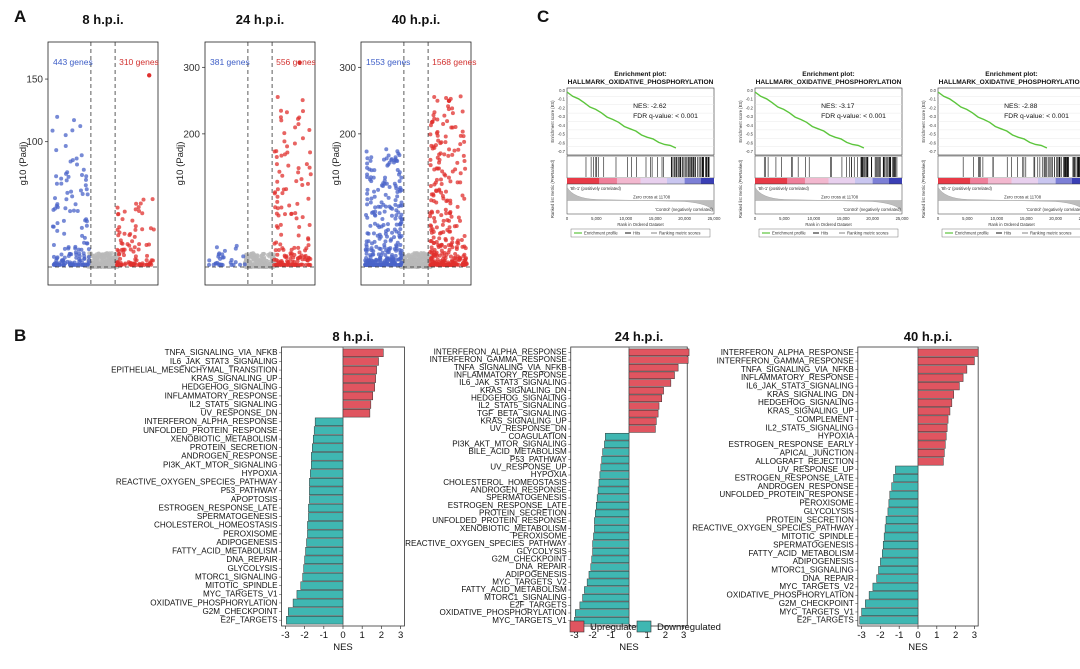  What do you see at coordinates (505, 482) in the screenshot?
I see `category-label: CHOLESTEROL_HOMEOSTASIS` at bounding box center [505, 482].